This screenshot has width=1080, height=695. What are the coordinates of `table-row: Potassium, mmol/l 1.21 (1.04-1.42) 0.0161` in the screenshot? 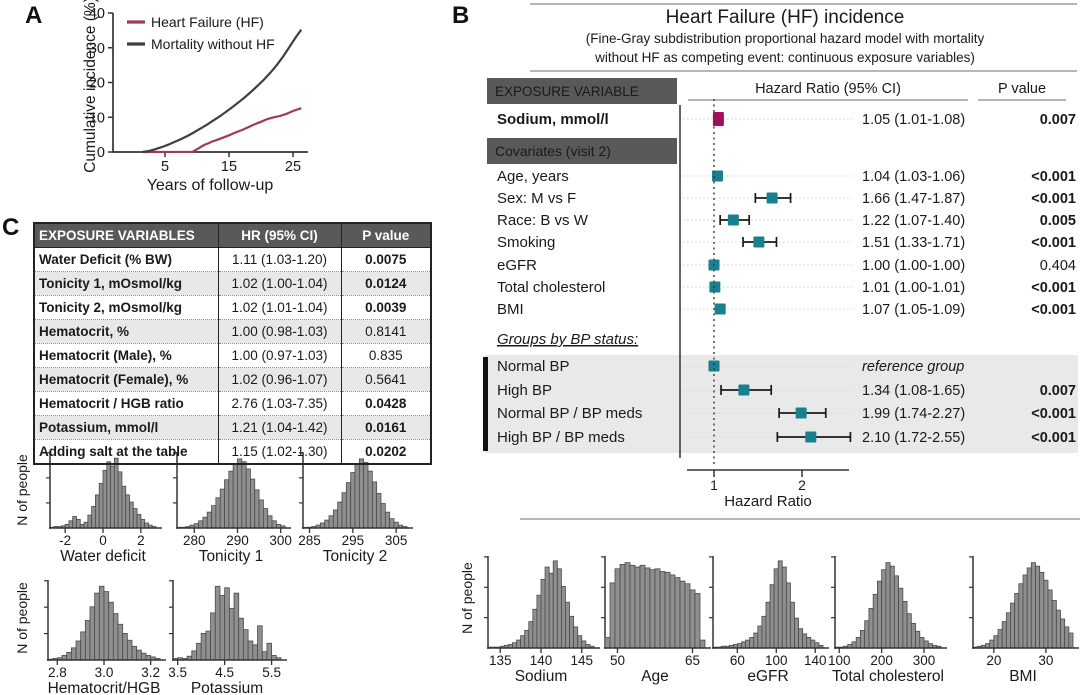 It's located at (232, 427).